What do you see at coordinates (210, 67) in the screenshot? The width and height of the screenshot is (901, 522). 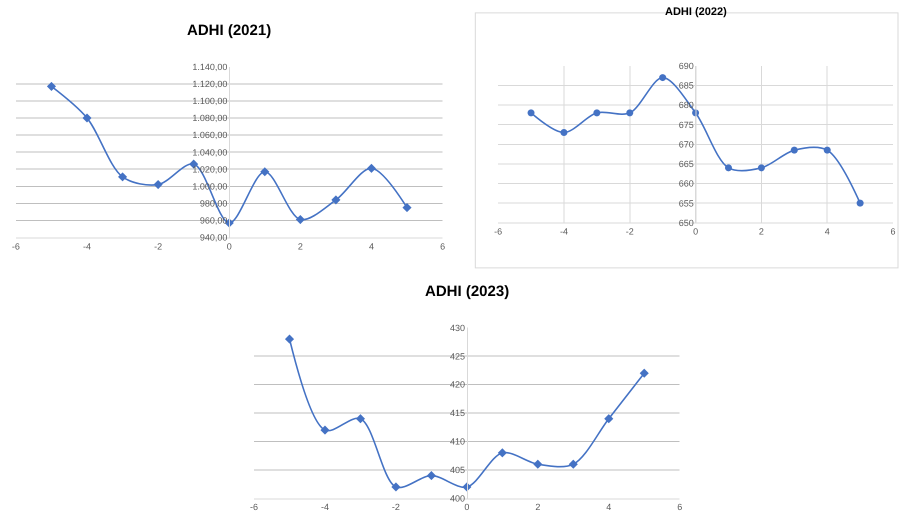 I see `y-tick-label: 1.140,00` at bounding box center [210, 67].